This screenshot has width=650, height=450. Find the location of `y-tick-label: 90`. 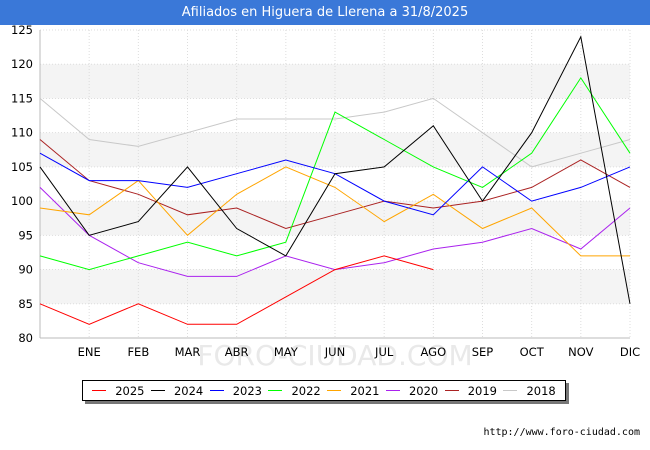

y-tick-label: 90 is located at coordinates (25, 270).